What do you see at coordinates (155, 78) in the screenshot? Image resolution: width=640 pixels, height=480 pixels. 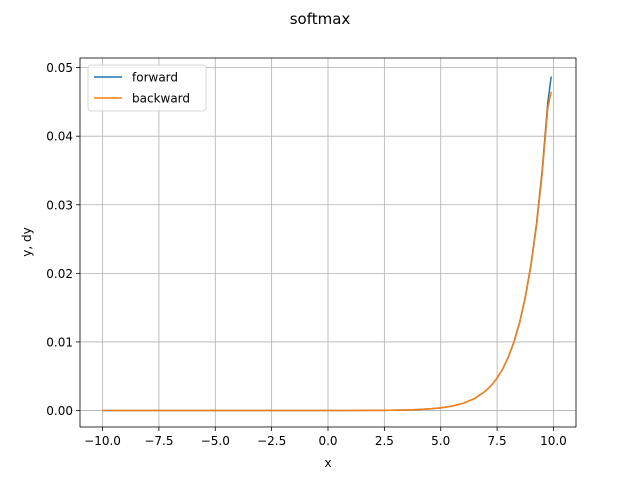 I see `legend-label-forward: forward` at bounding box center [155, 78].